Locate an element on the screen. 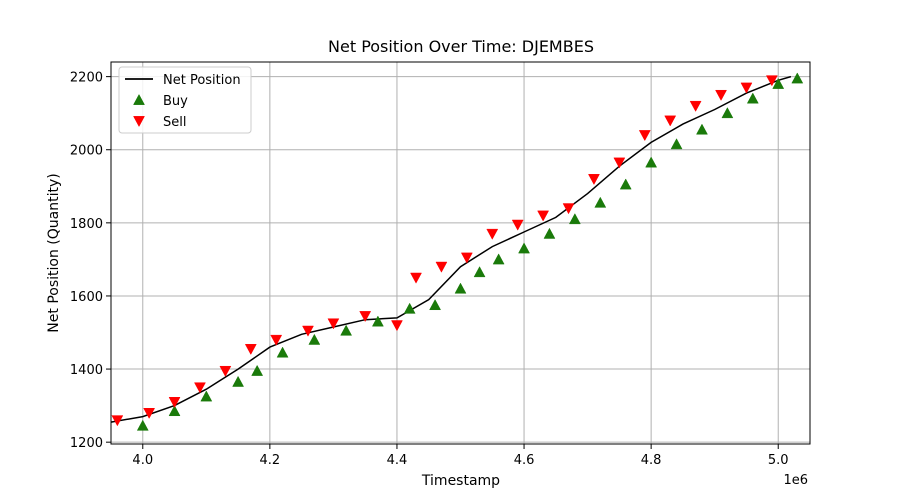 Image resolution: width=900 pixels, height=500 pixels. legend-box is located at coordinates (185, 100).